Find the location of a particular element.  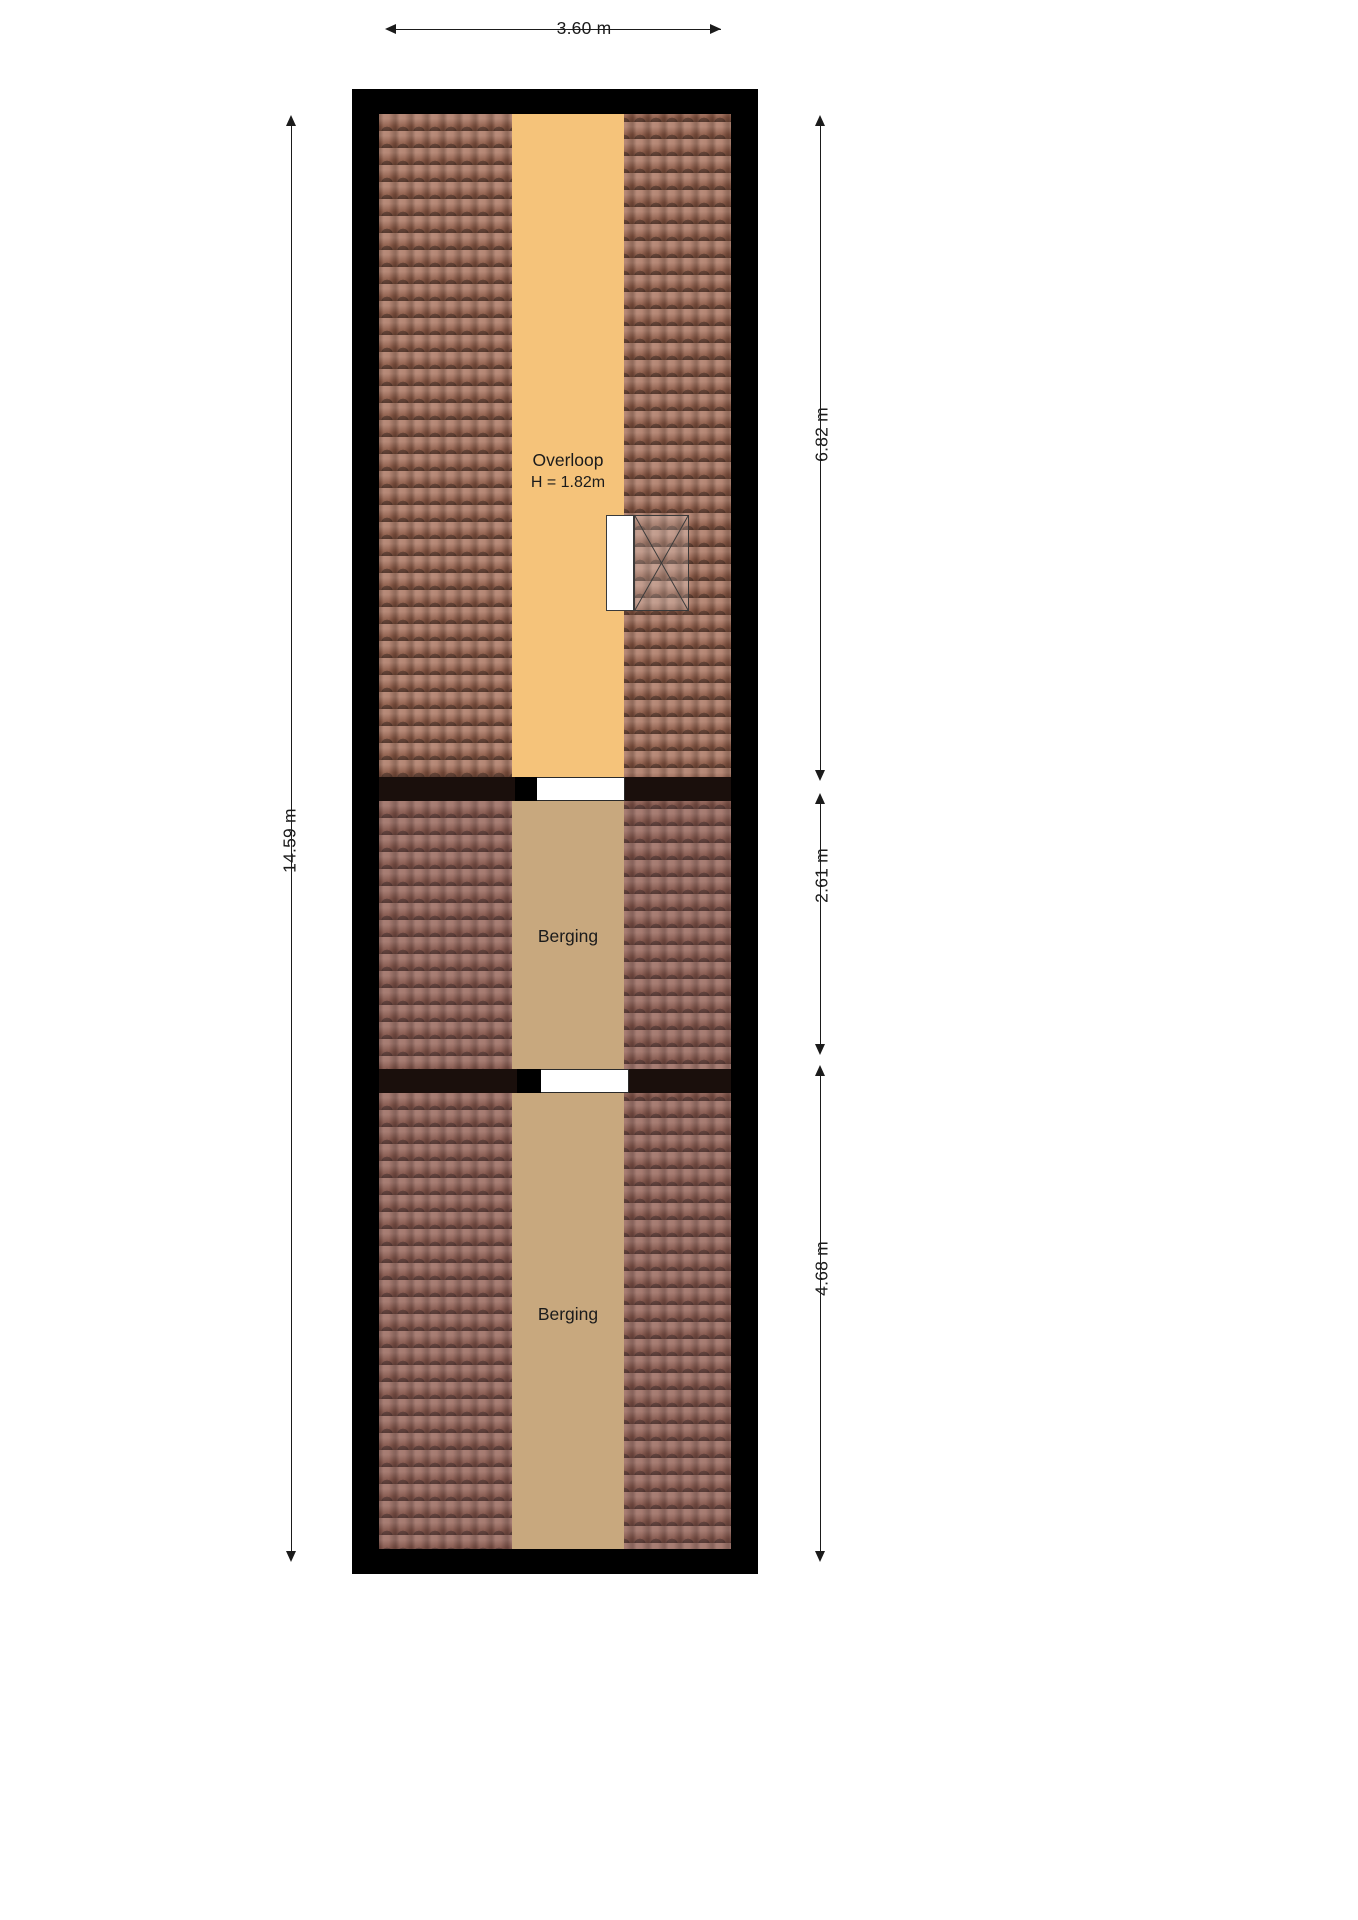

room-label-berging-bottom: Berging is located at coordinates (568, 1314).